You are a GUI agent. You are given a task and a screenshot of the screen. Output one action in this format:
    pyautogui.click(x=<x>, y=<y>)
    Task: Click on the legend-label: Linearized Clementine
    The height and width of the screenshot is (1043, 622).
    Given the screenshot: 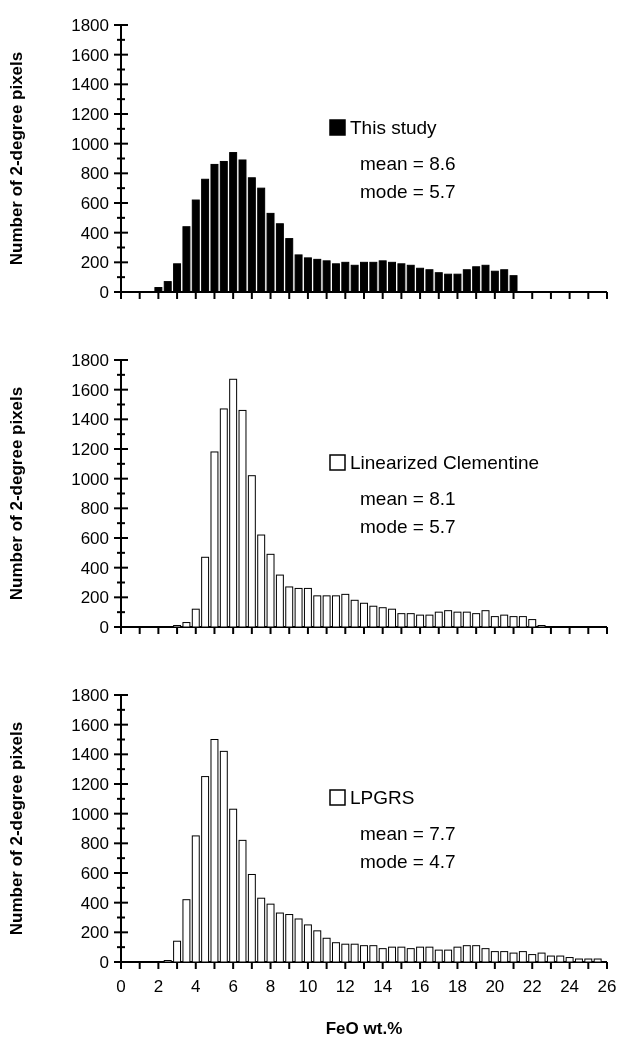 What is the action you would take?
    pyautogui.click(x=445, y=462)
    